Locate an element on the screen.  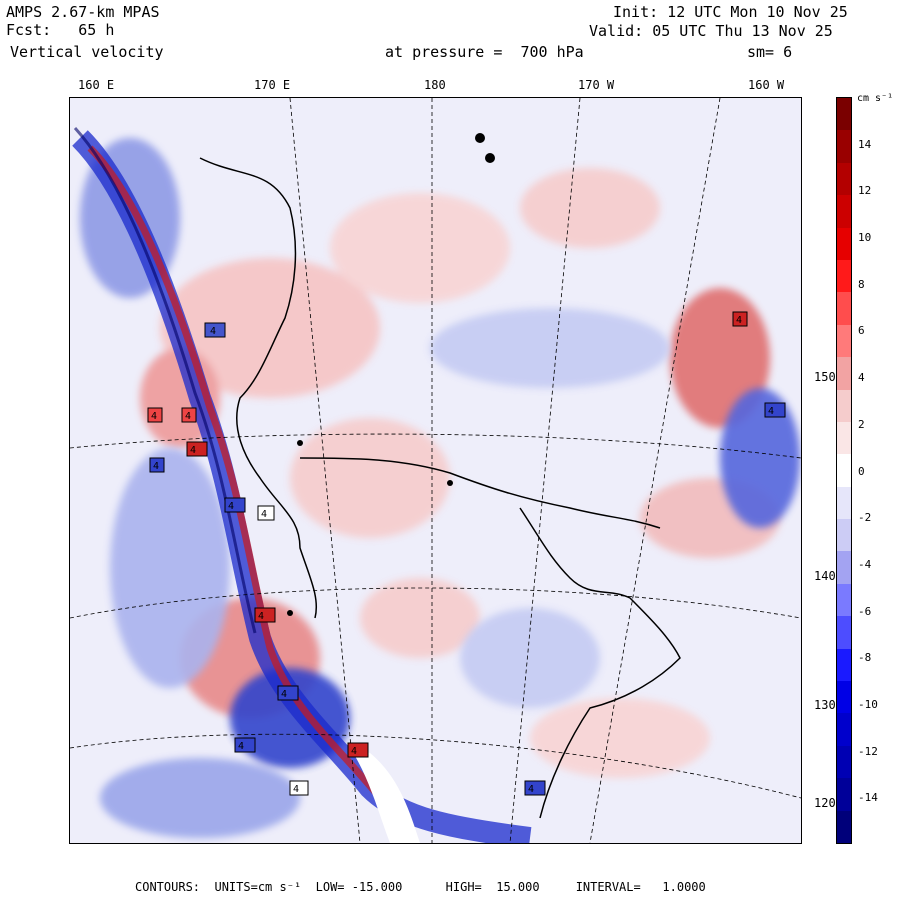
colorbar is located at coordinates (844, 470).